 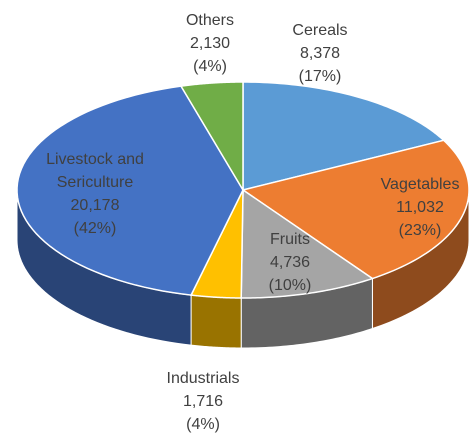 I want to click on category-label: Cereals, so click(x=320, y=30).